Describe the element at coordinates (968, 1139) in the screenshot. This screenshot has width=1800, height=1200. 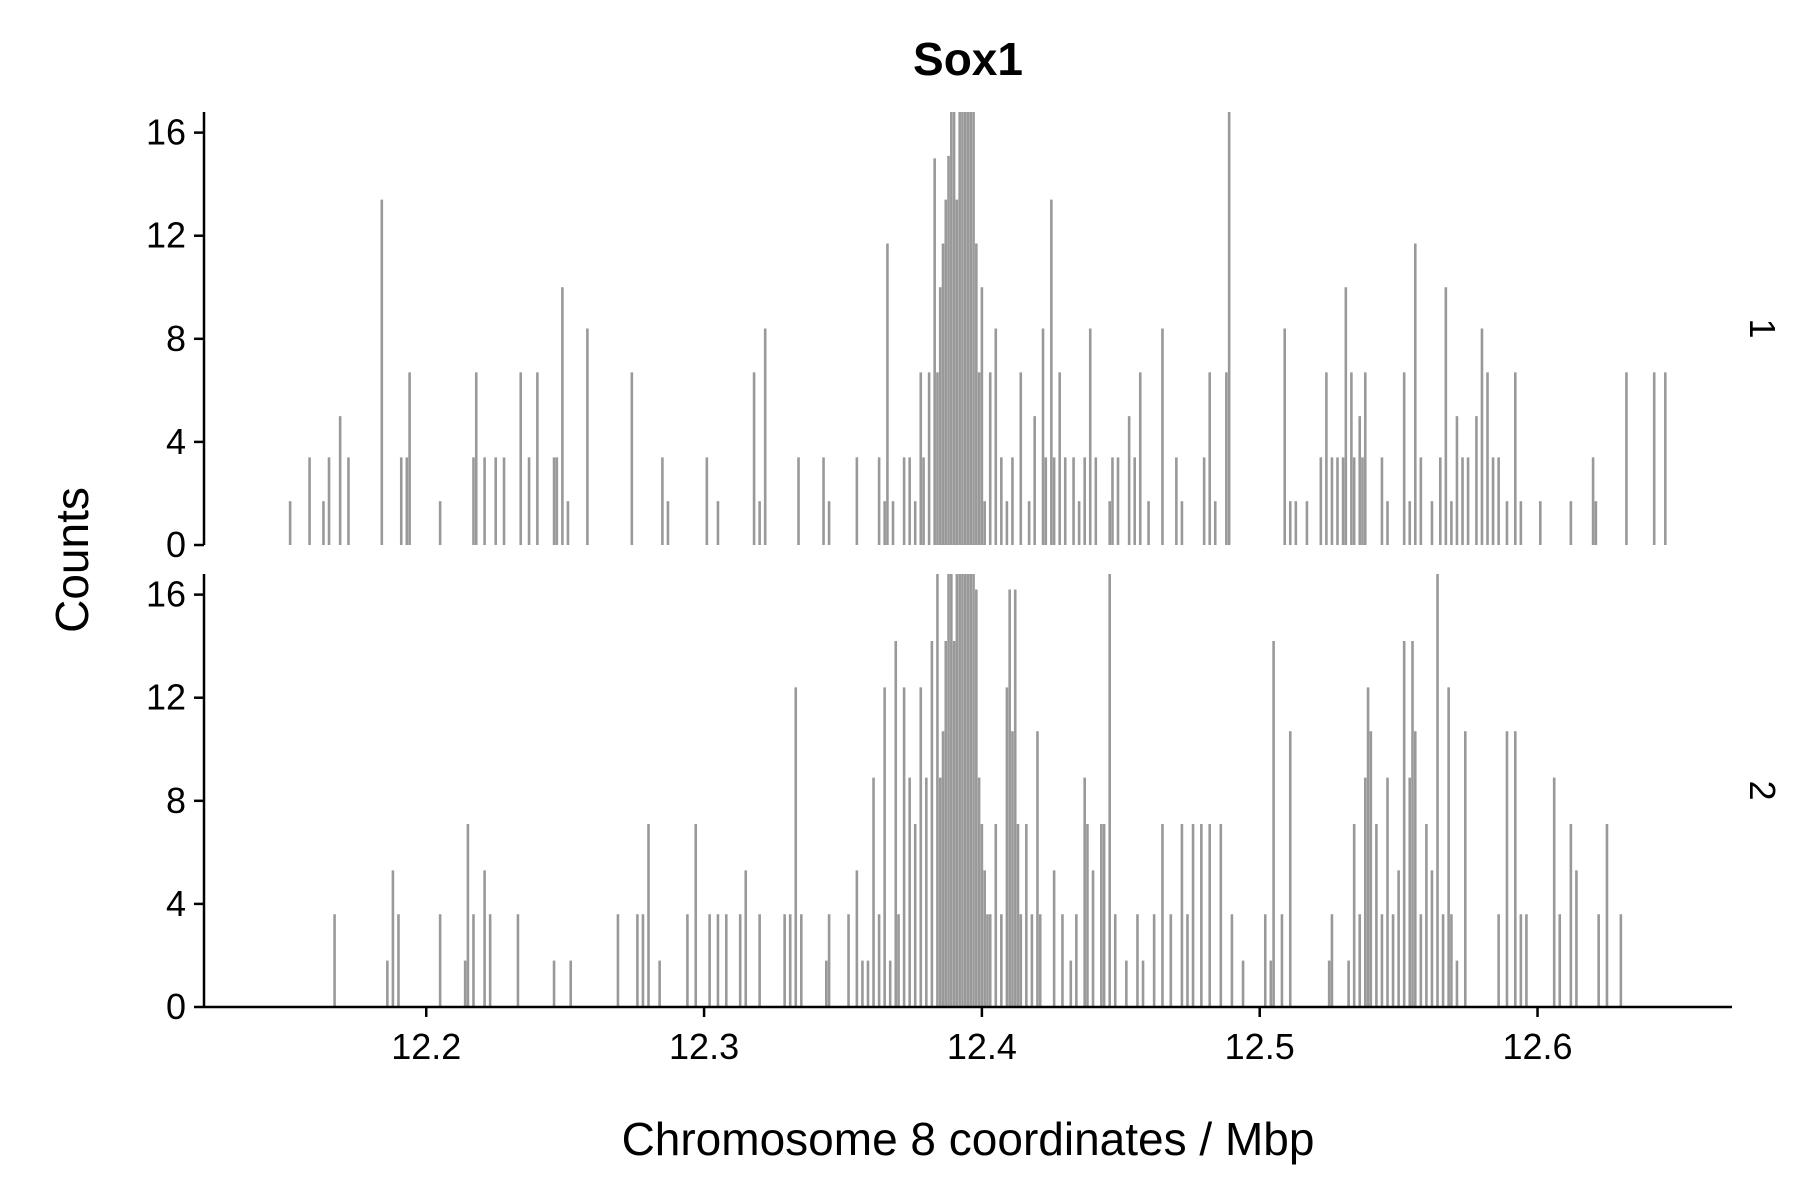
I see `x-axis-label: Chromosome 8 coordinates / Mbp` at that location.